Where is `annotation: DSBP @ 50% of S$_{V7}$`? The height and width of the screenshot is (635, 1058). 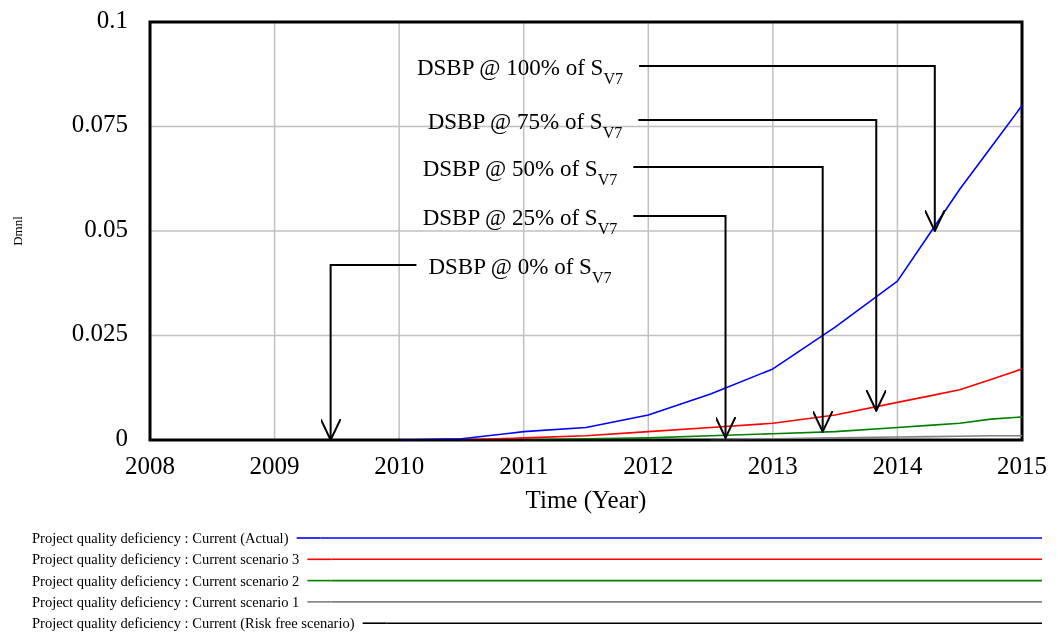
annotation: DSBP @ 50% of S$_{V7}$ is located at coordinates (520, 172).